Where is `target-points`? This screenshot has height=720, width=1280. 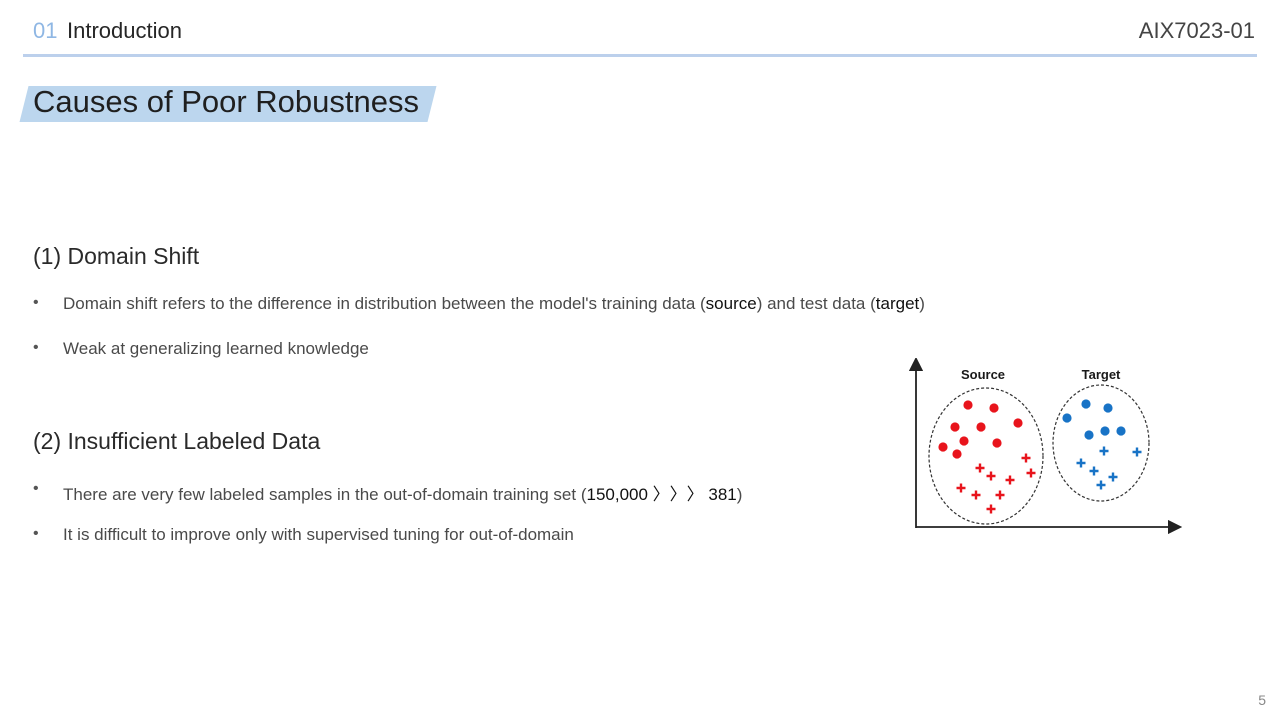 target-points is located at coordinates (1102, 444).